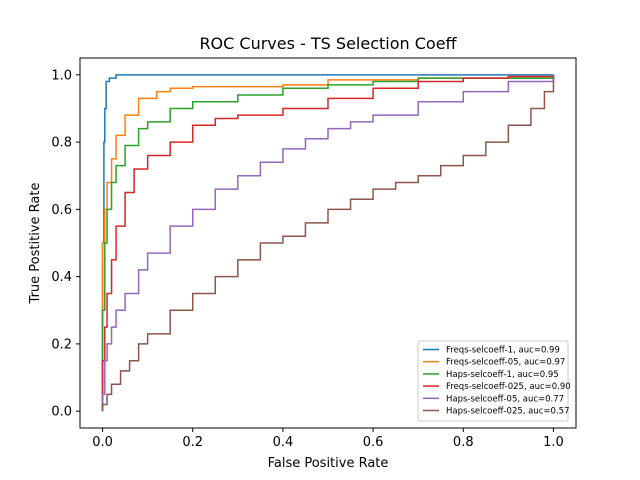 The height and width of the screenshot is (480, 640). Describe the element at coordinates (328, 463) in the screenshot. I see `x-axis-label: False Positive Rate` at that location.